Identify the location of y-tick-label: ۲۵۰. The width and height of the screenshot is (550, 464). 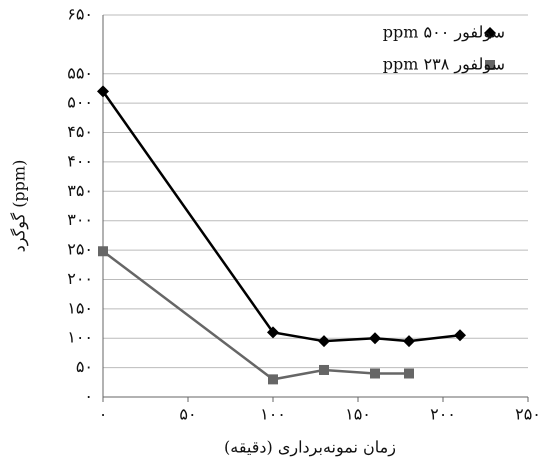
(80, 249).